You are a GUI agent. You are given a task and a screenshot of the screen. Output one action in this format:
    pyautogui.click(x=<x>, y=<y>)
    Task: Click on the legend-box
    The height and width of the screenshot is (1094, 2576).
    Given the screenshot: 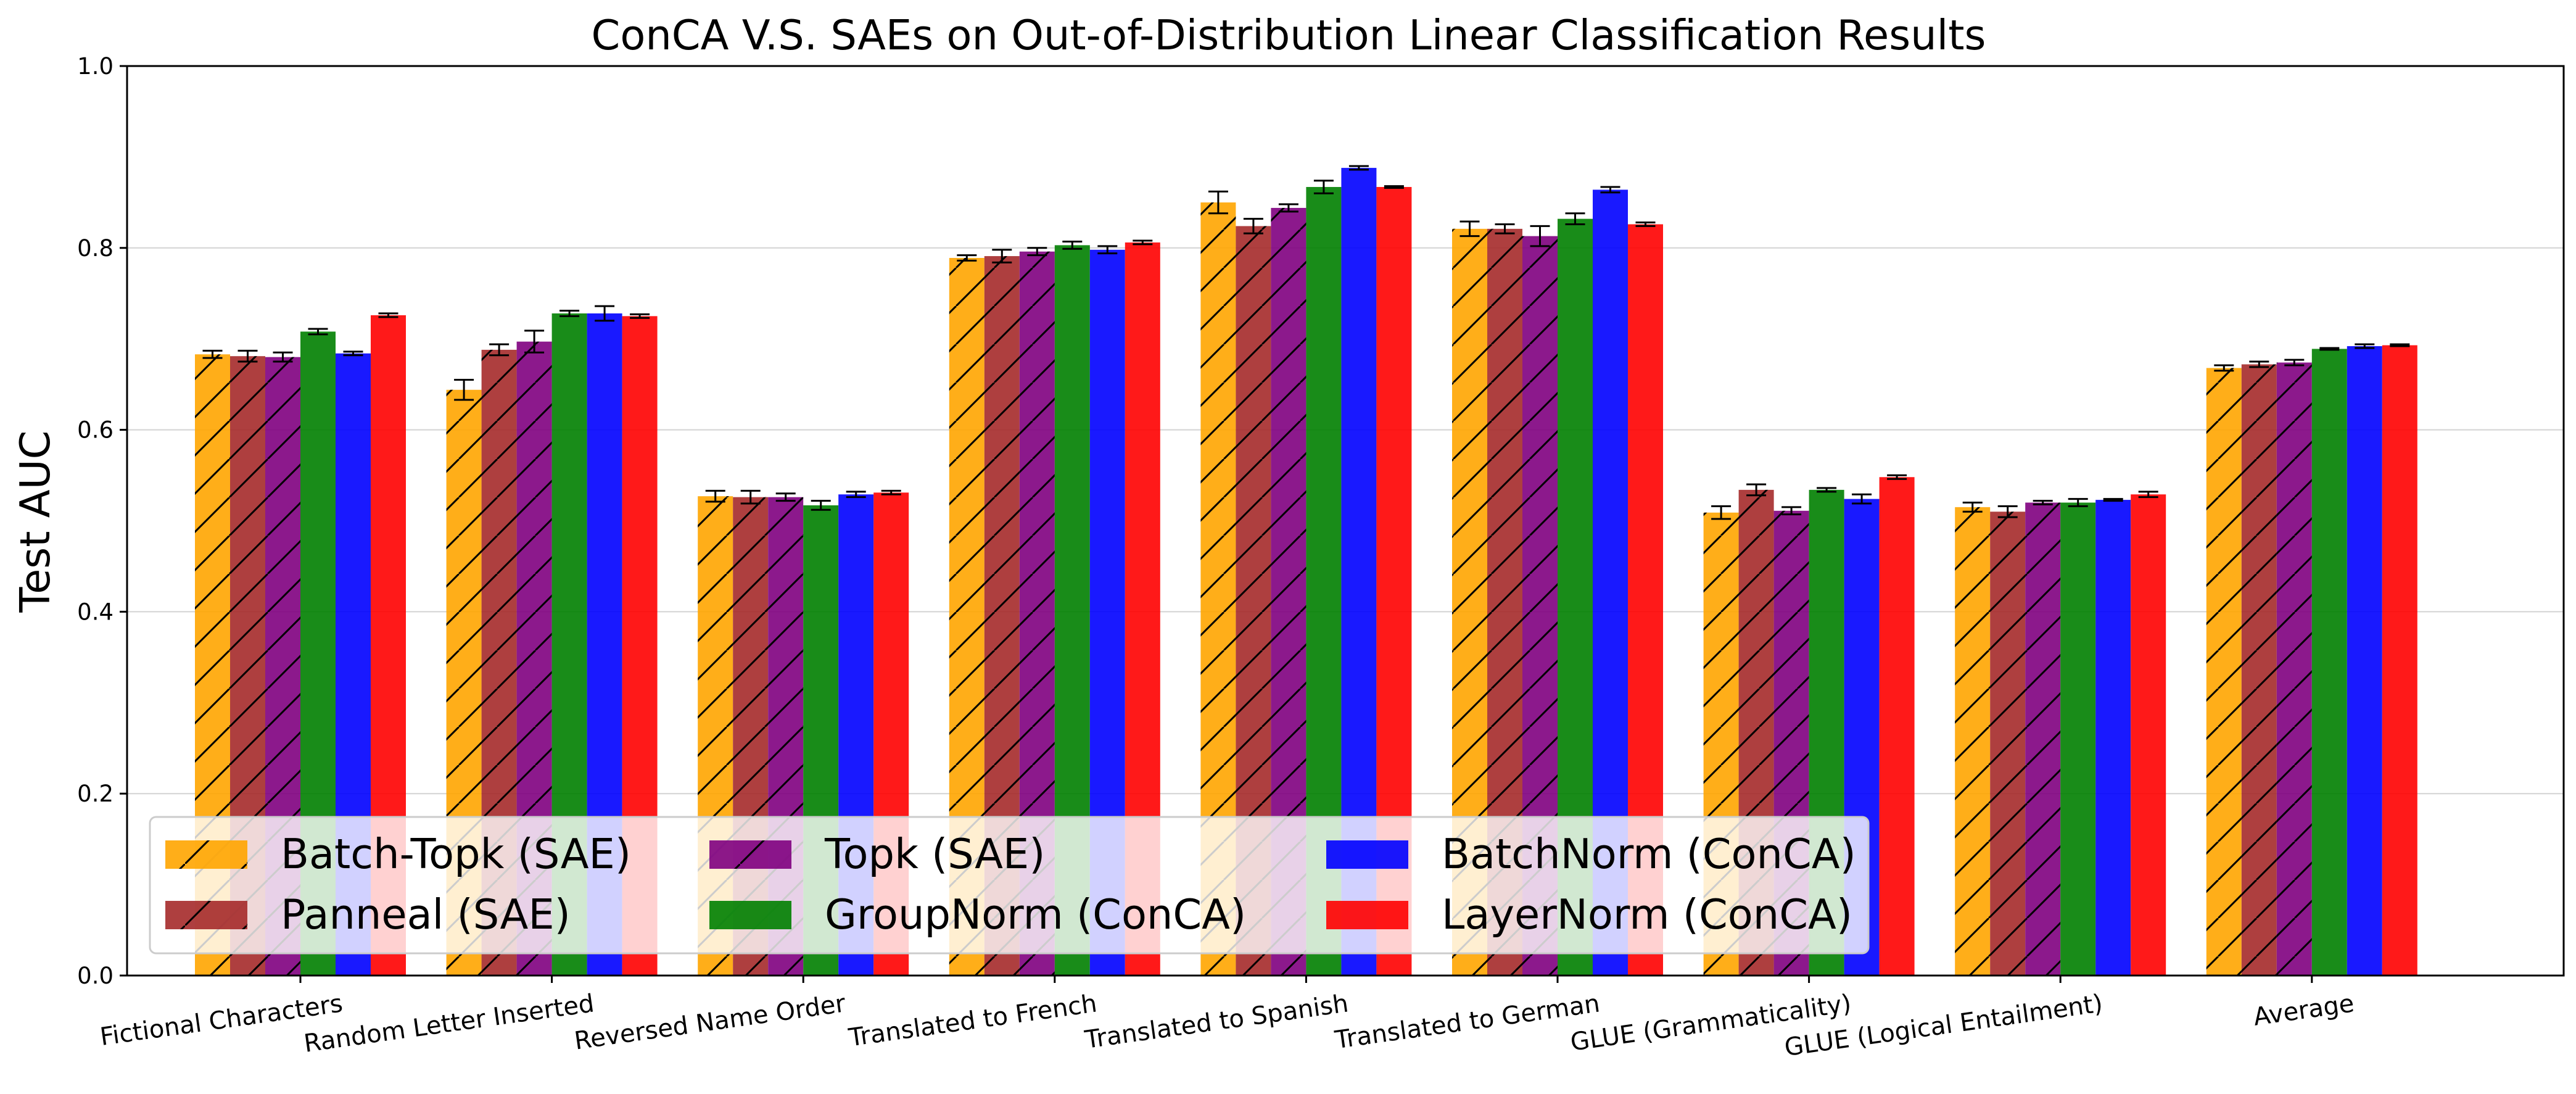 What is the action you would take?
    pyautogui.click(x=1009, y=885)
    